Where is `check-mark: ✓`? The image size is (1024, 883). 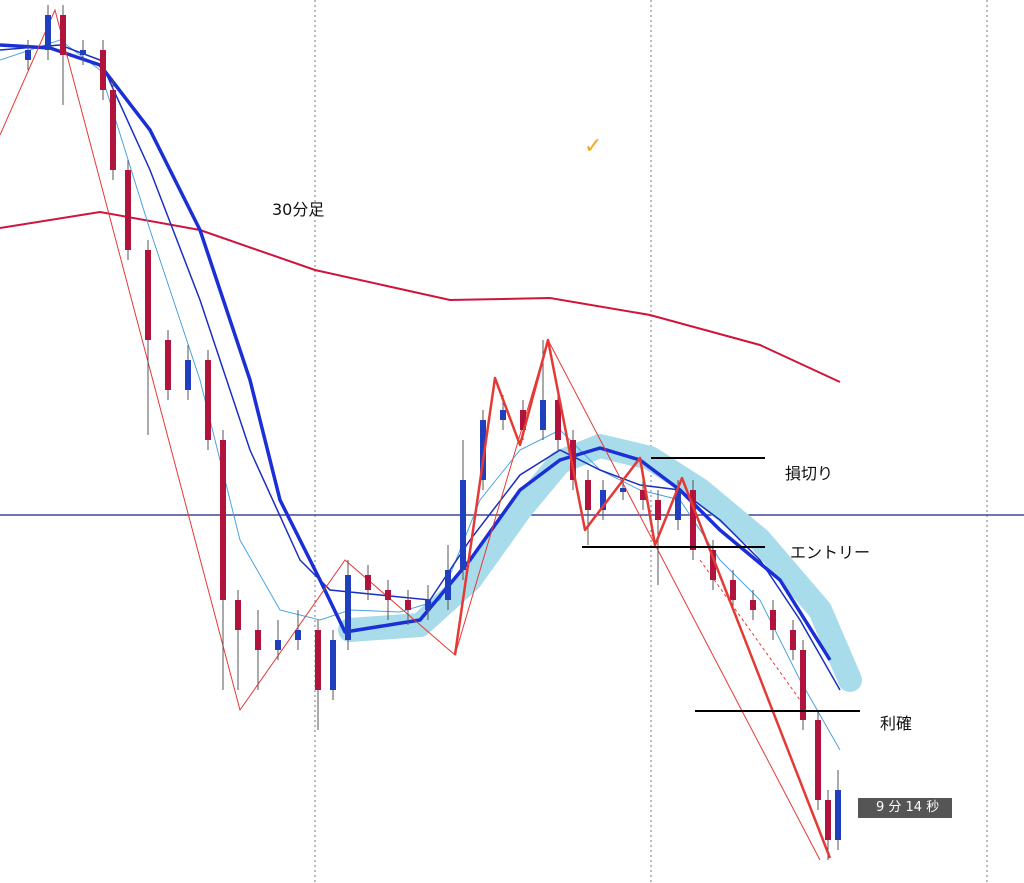 check-mark: ✓ is located at coordinates (593, 146).